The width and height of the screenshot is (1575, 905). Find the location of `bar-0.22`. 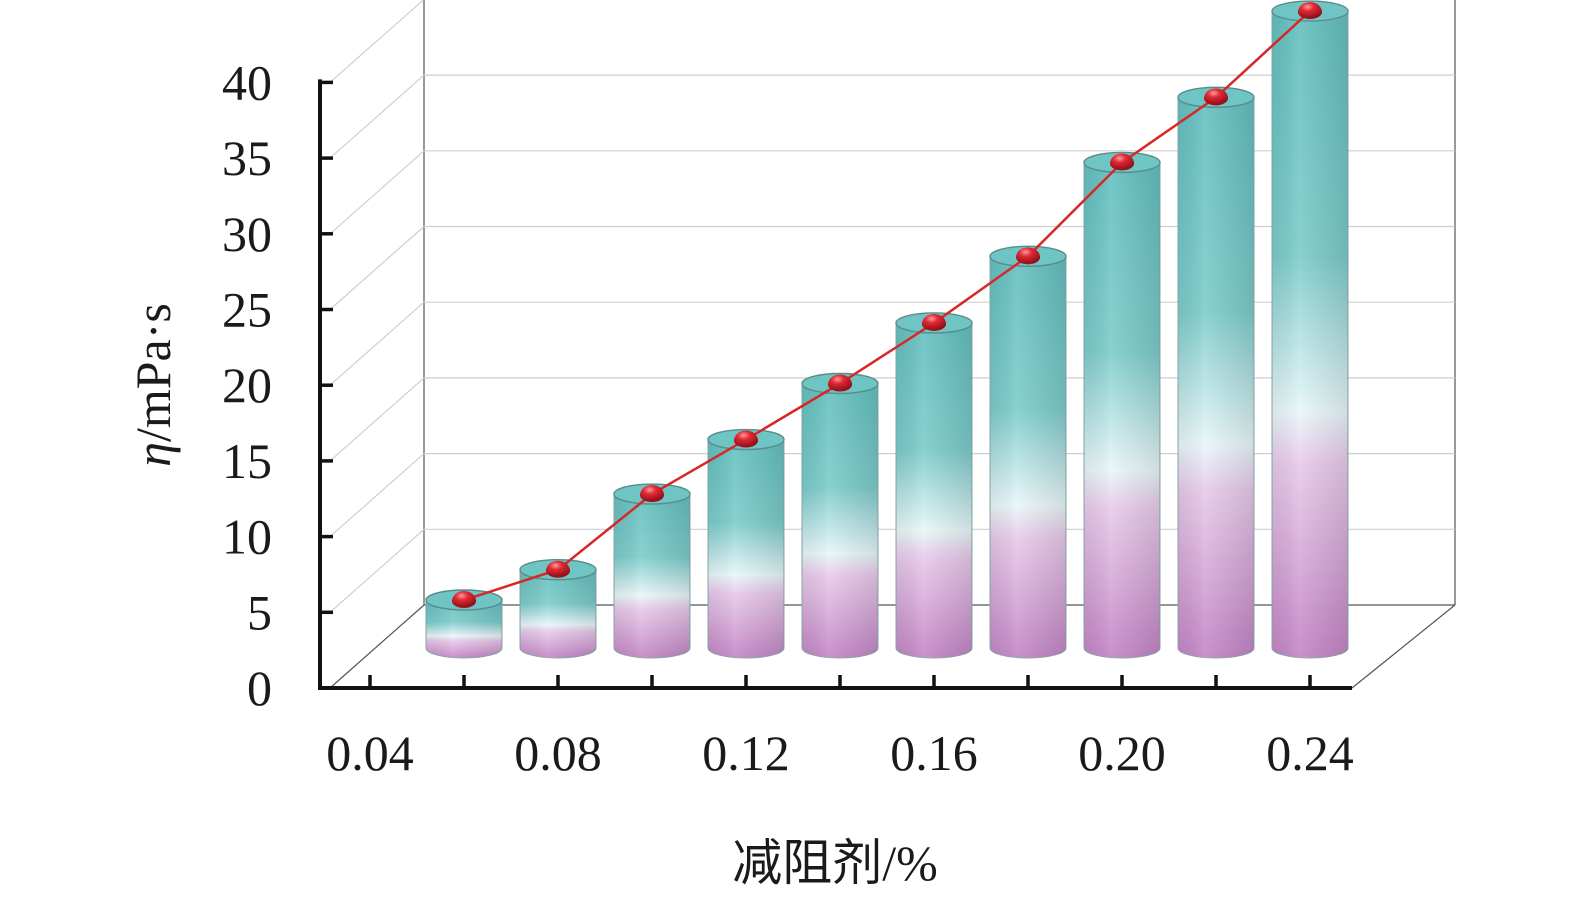

bar-0.22 is located at coordinates (1216, 372).